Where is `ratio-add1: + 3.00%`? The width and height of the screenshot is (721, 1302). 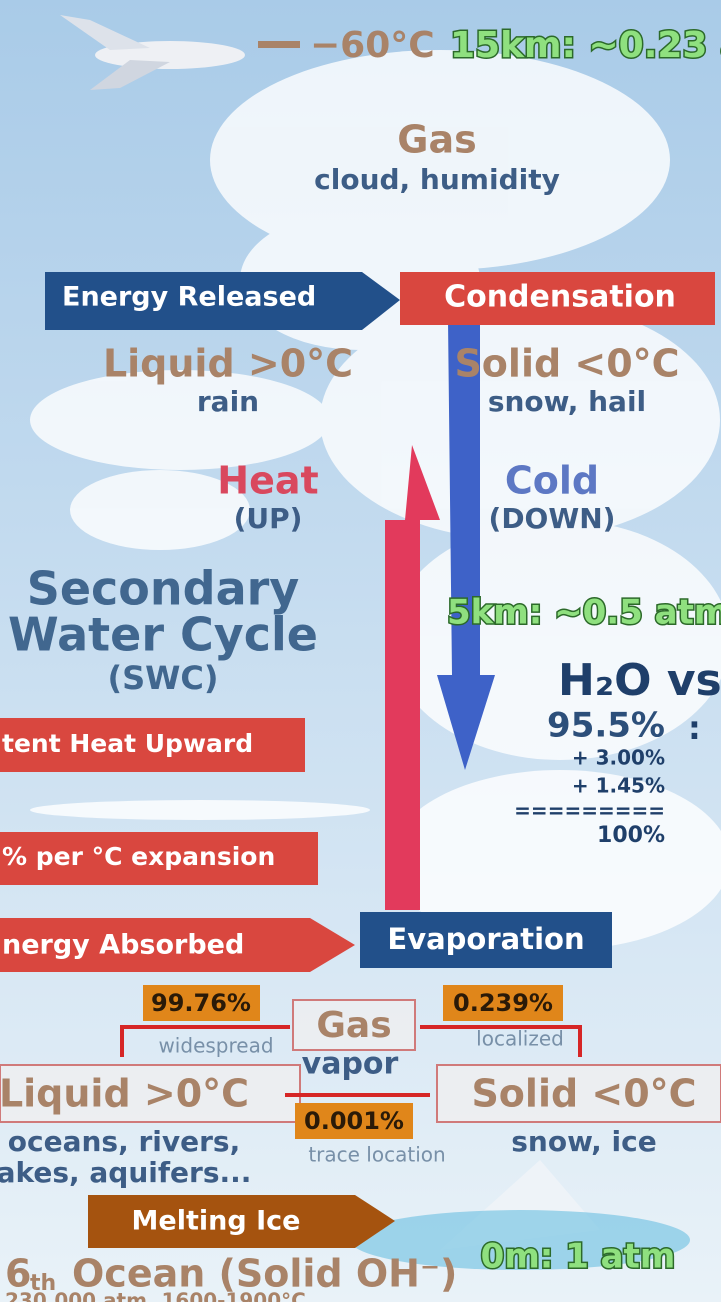 ratio-add1: + 3.00% is located at coordinates (618, 758).